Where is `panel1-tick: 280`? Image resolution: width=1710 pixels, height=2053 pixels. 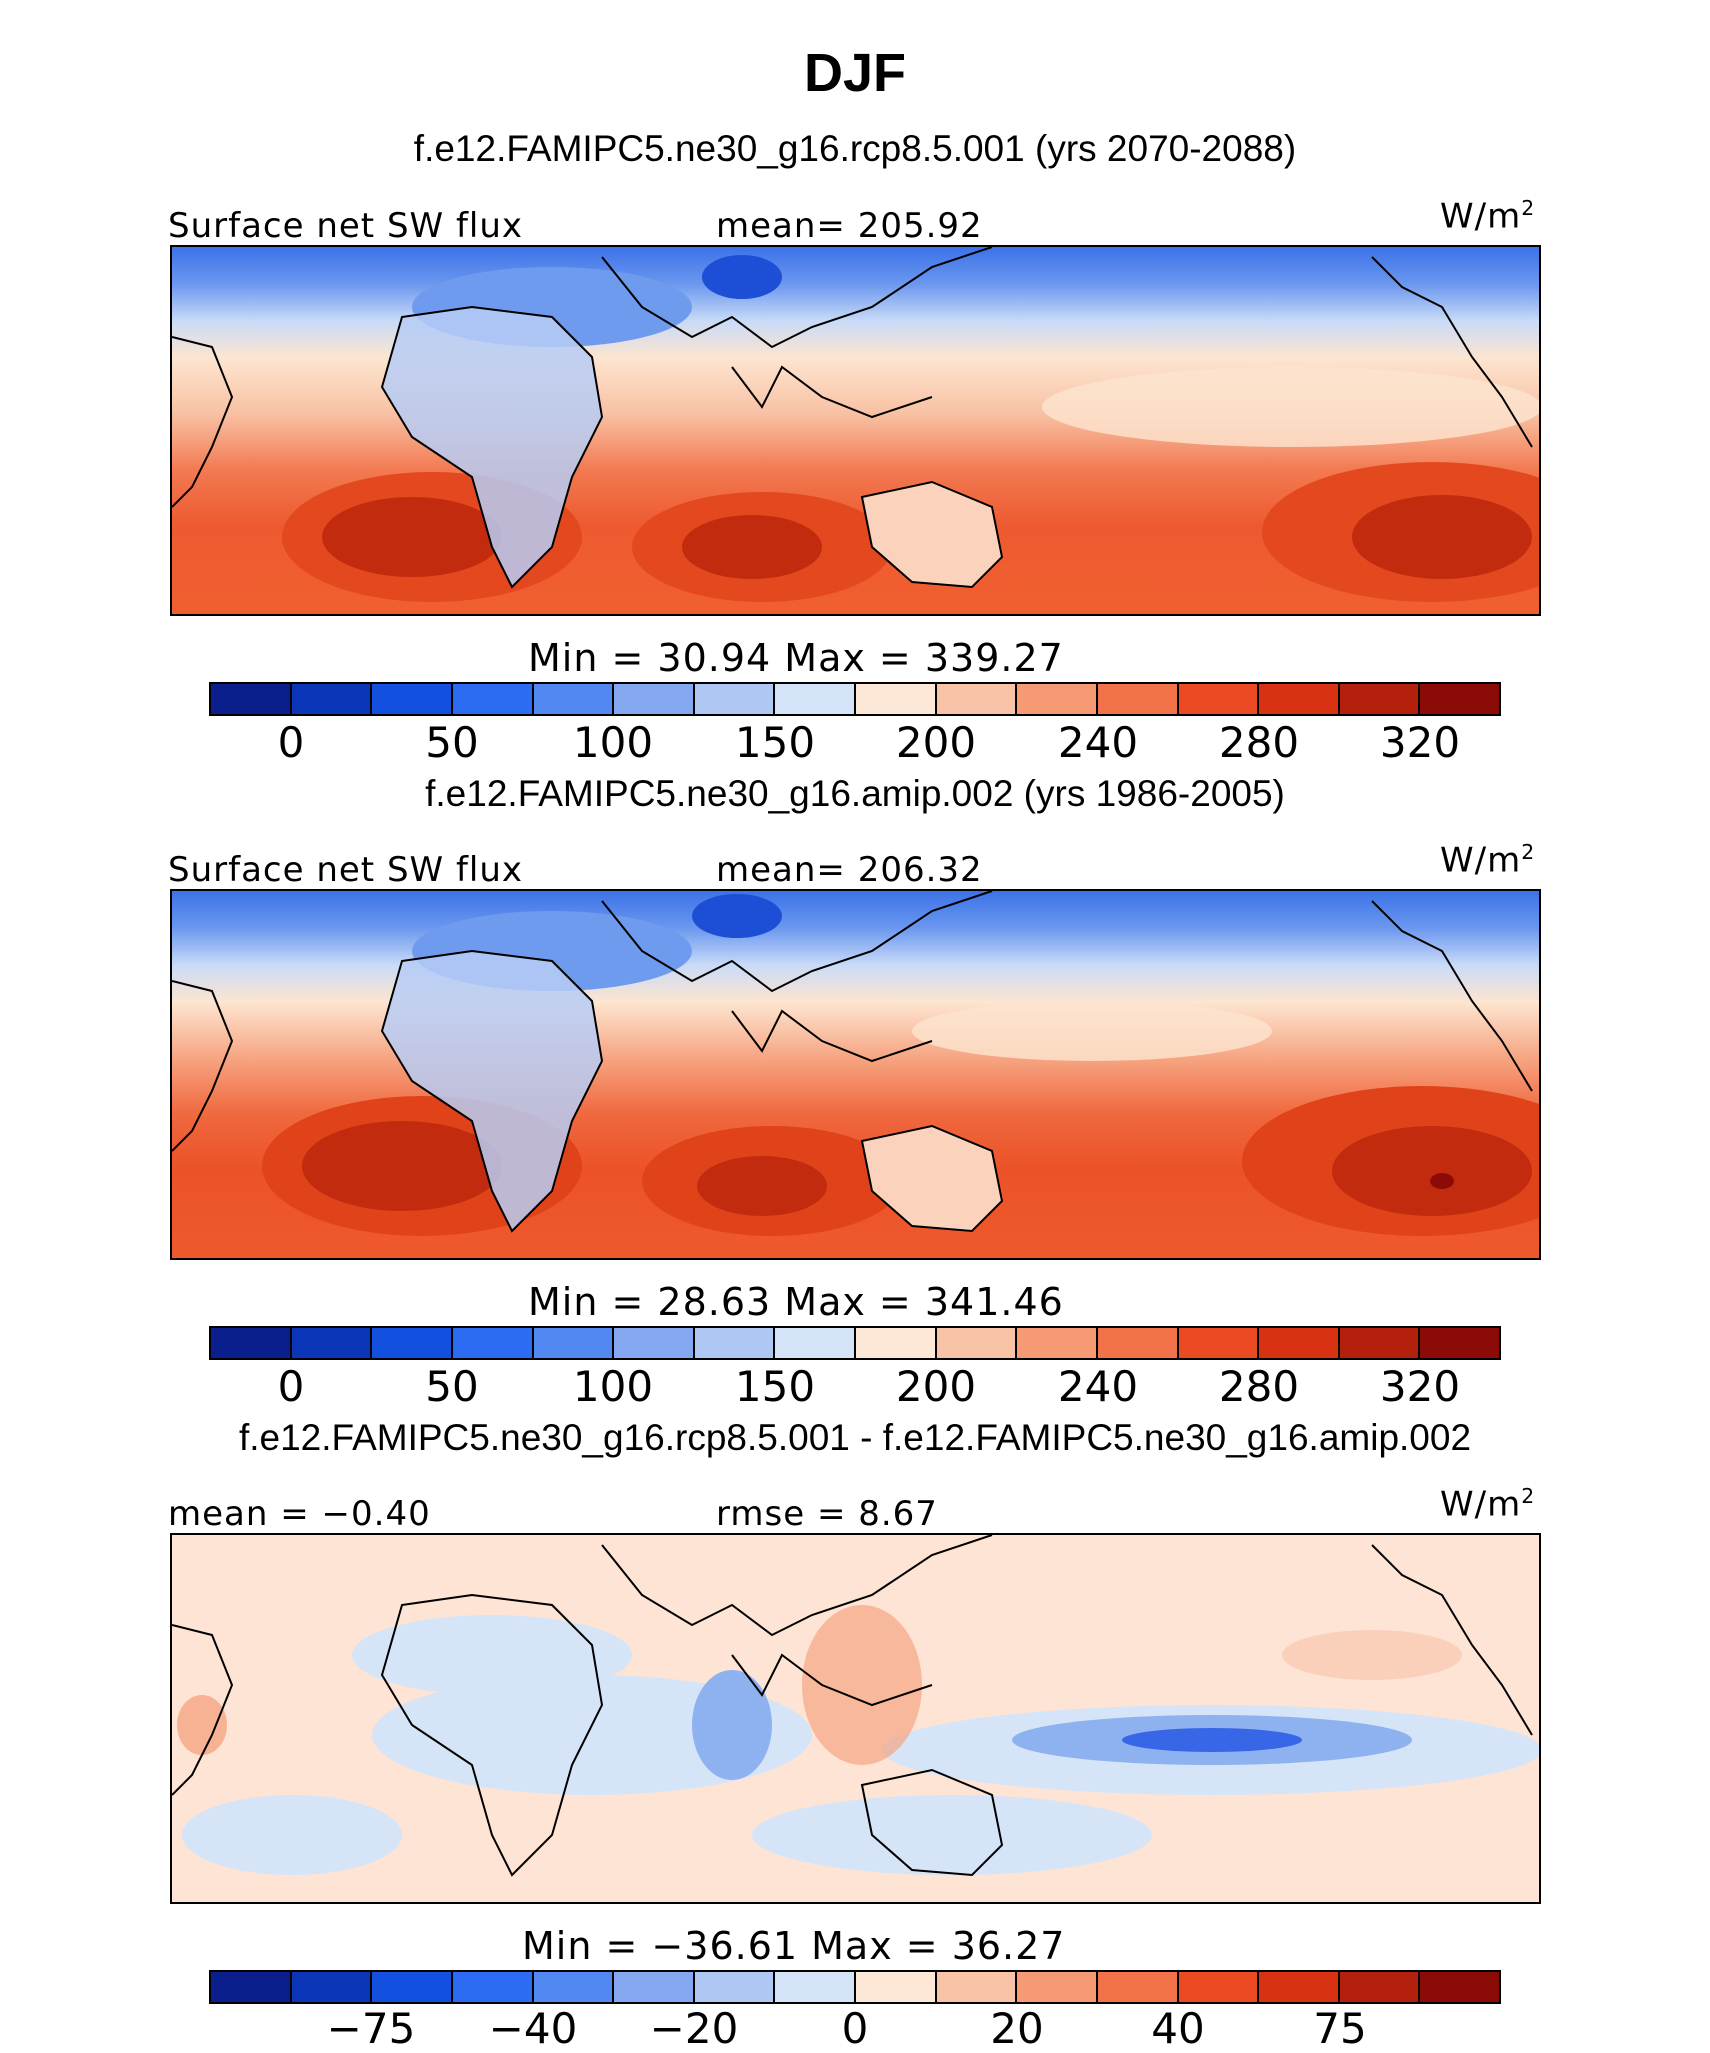
panel1-tick: 280 is located at coordinates (1259, 742).